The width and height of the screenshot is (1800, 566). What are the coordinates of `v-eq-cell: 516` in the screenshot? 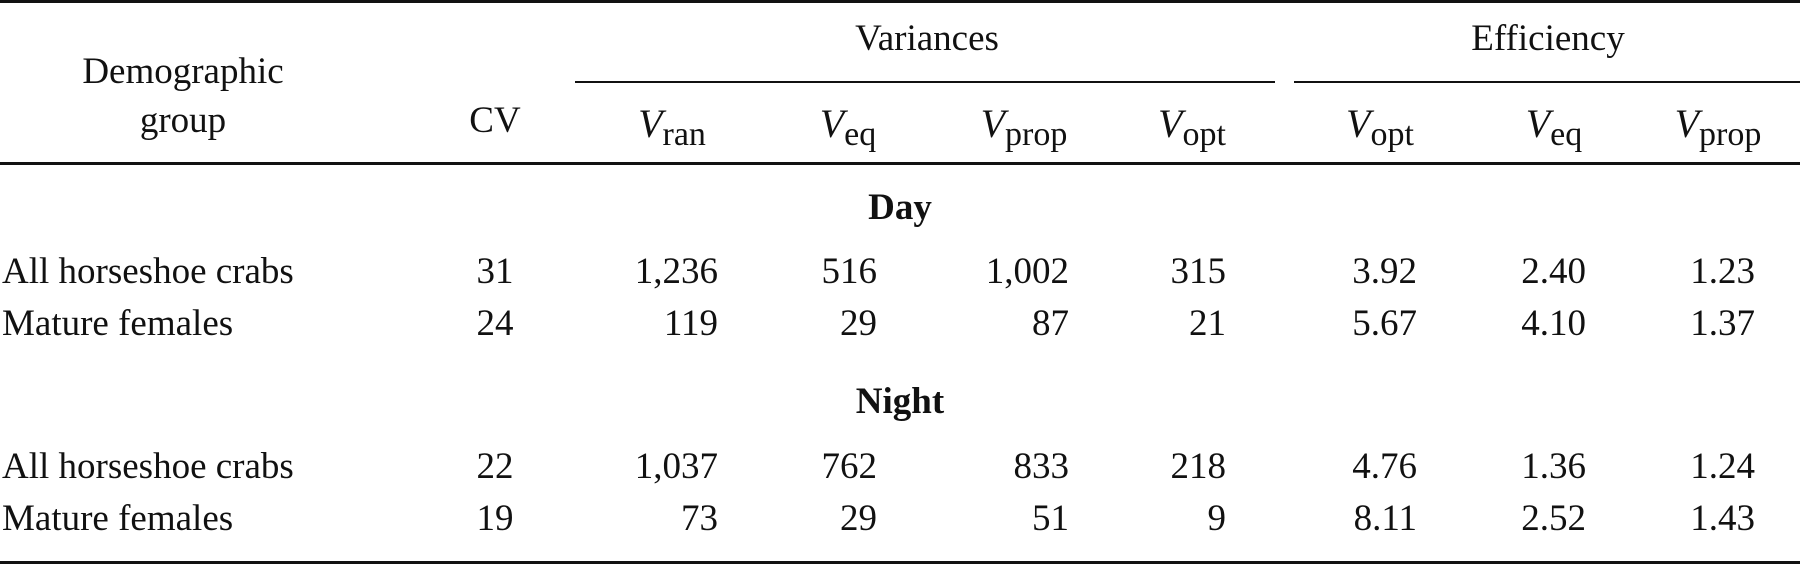 It's located at (849, 271).